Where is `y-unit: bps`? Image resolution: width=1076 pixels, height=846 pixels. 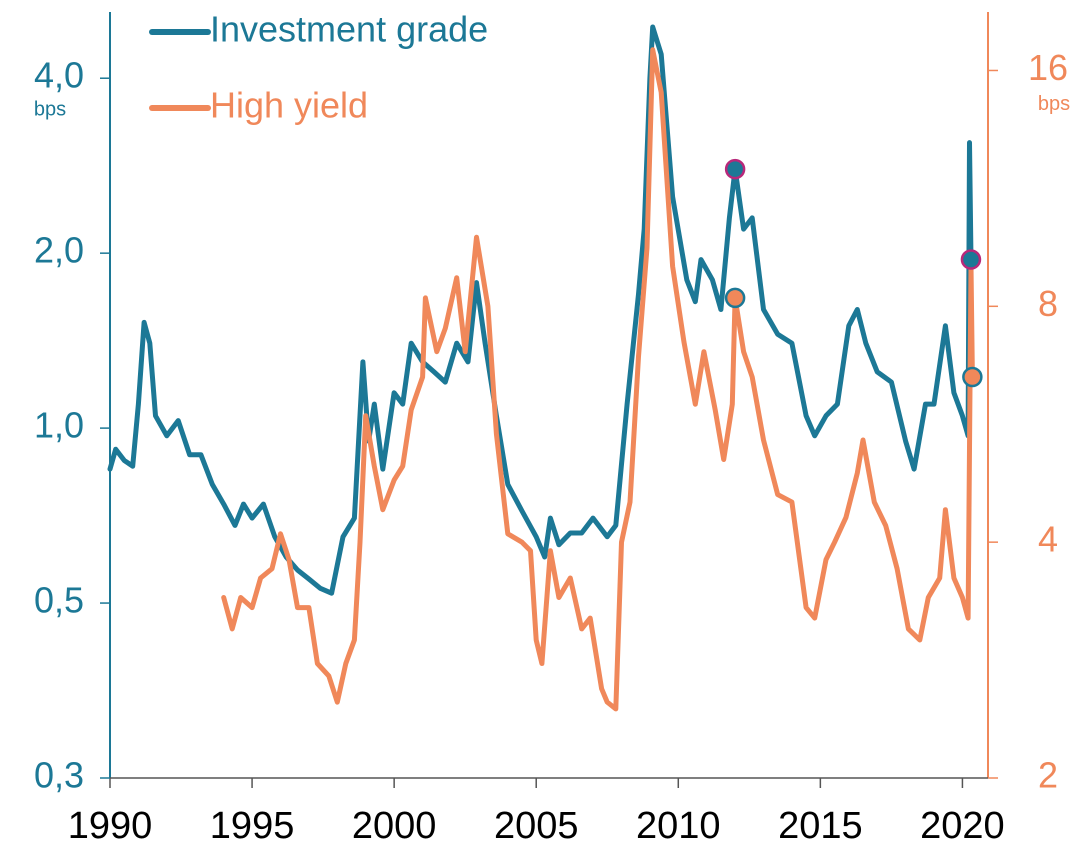 y-unit: bps is located at coordinates (50, 110).